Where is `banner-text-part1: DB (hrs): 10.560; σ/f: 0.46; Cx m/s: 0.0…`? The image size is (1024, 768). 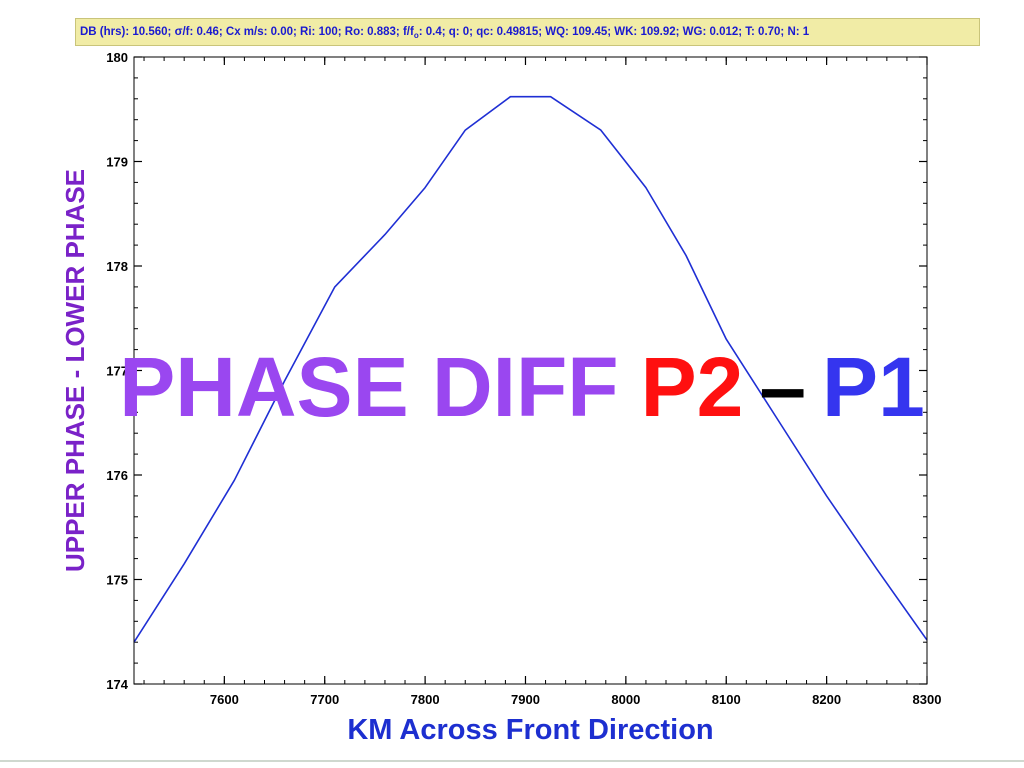 banner-text-part1: DB (hrs): 10.560; σ/f: 0.46; Cx m/s: 0.0… is located at coordinates (247, 32).